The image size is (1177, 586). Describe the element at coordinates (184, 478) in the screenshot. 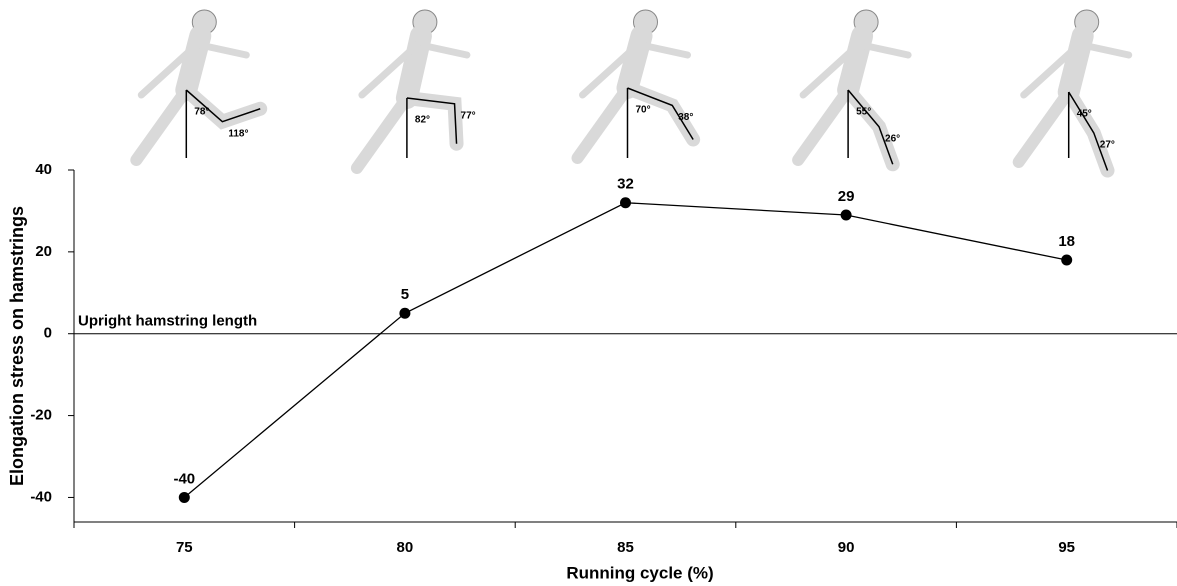

I see `data-label: -40` at that location.